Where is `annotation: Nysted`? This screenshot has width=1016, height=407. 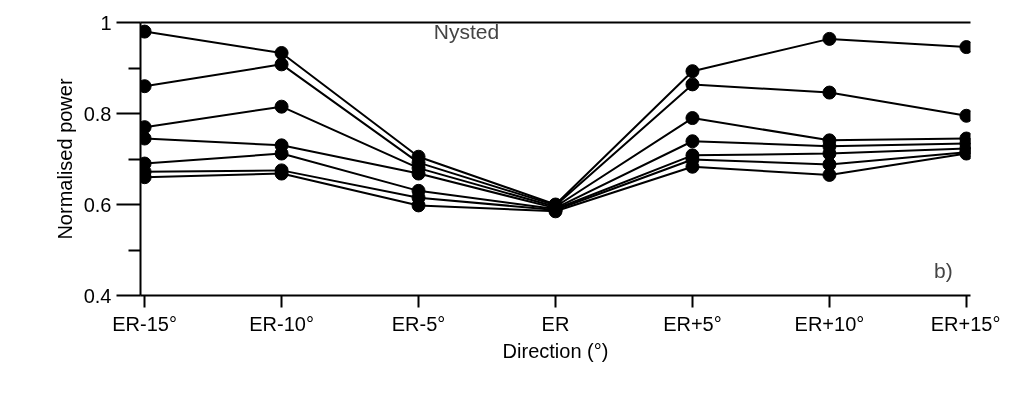
annotation: Nysted is located at coordinates (466, 31).